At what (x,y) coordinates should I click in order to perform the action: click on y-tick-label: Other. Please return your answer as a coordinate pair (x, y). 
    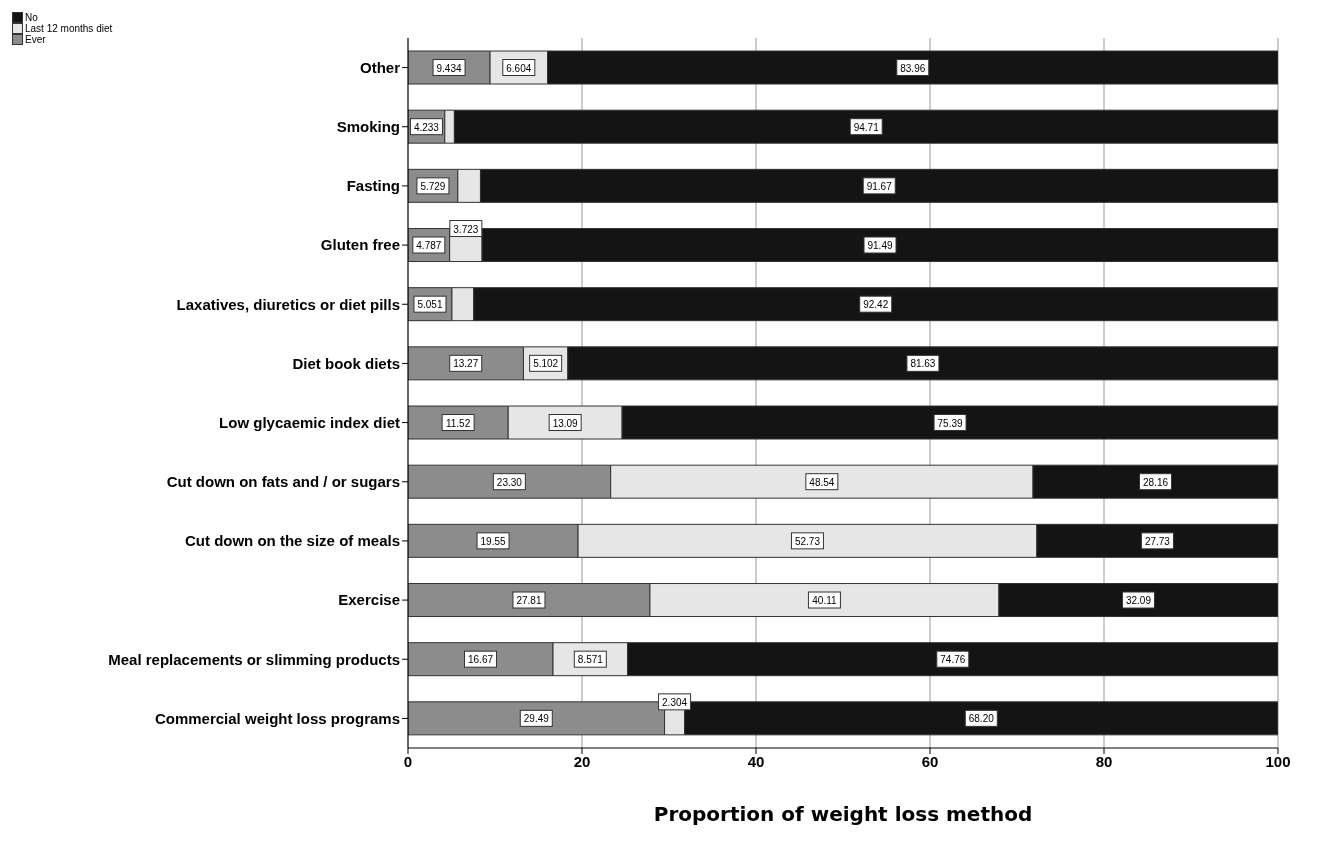
    Looking at the image, I should click on (380, 67).